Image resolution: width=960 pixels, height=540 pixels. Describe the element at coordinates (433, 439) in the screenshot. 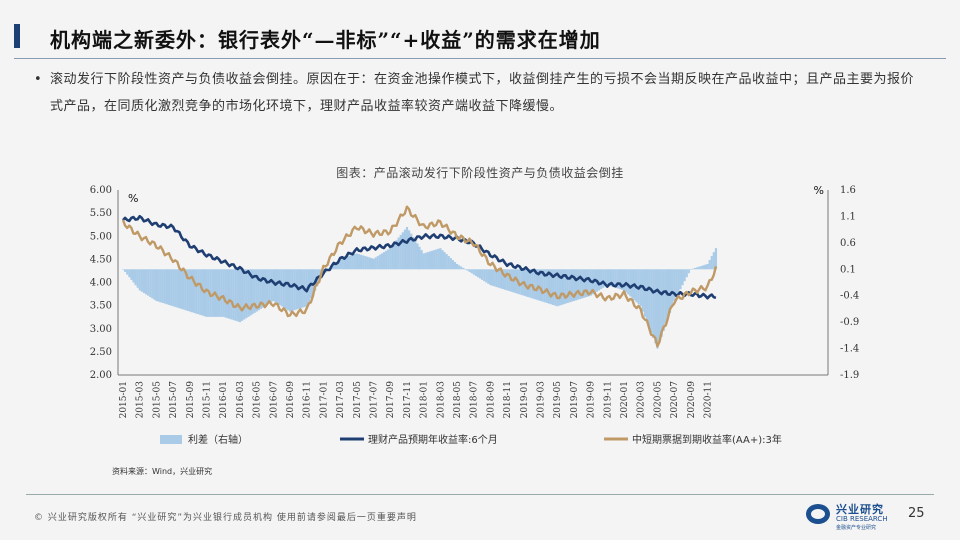

I see `legend-label: 理财产品预期年收益率:6个月` at that location.